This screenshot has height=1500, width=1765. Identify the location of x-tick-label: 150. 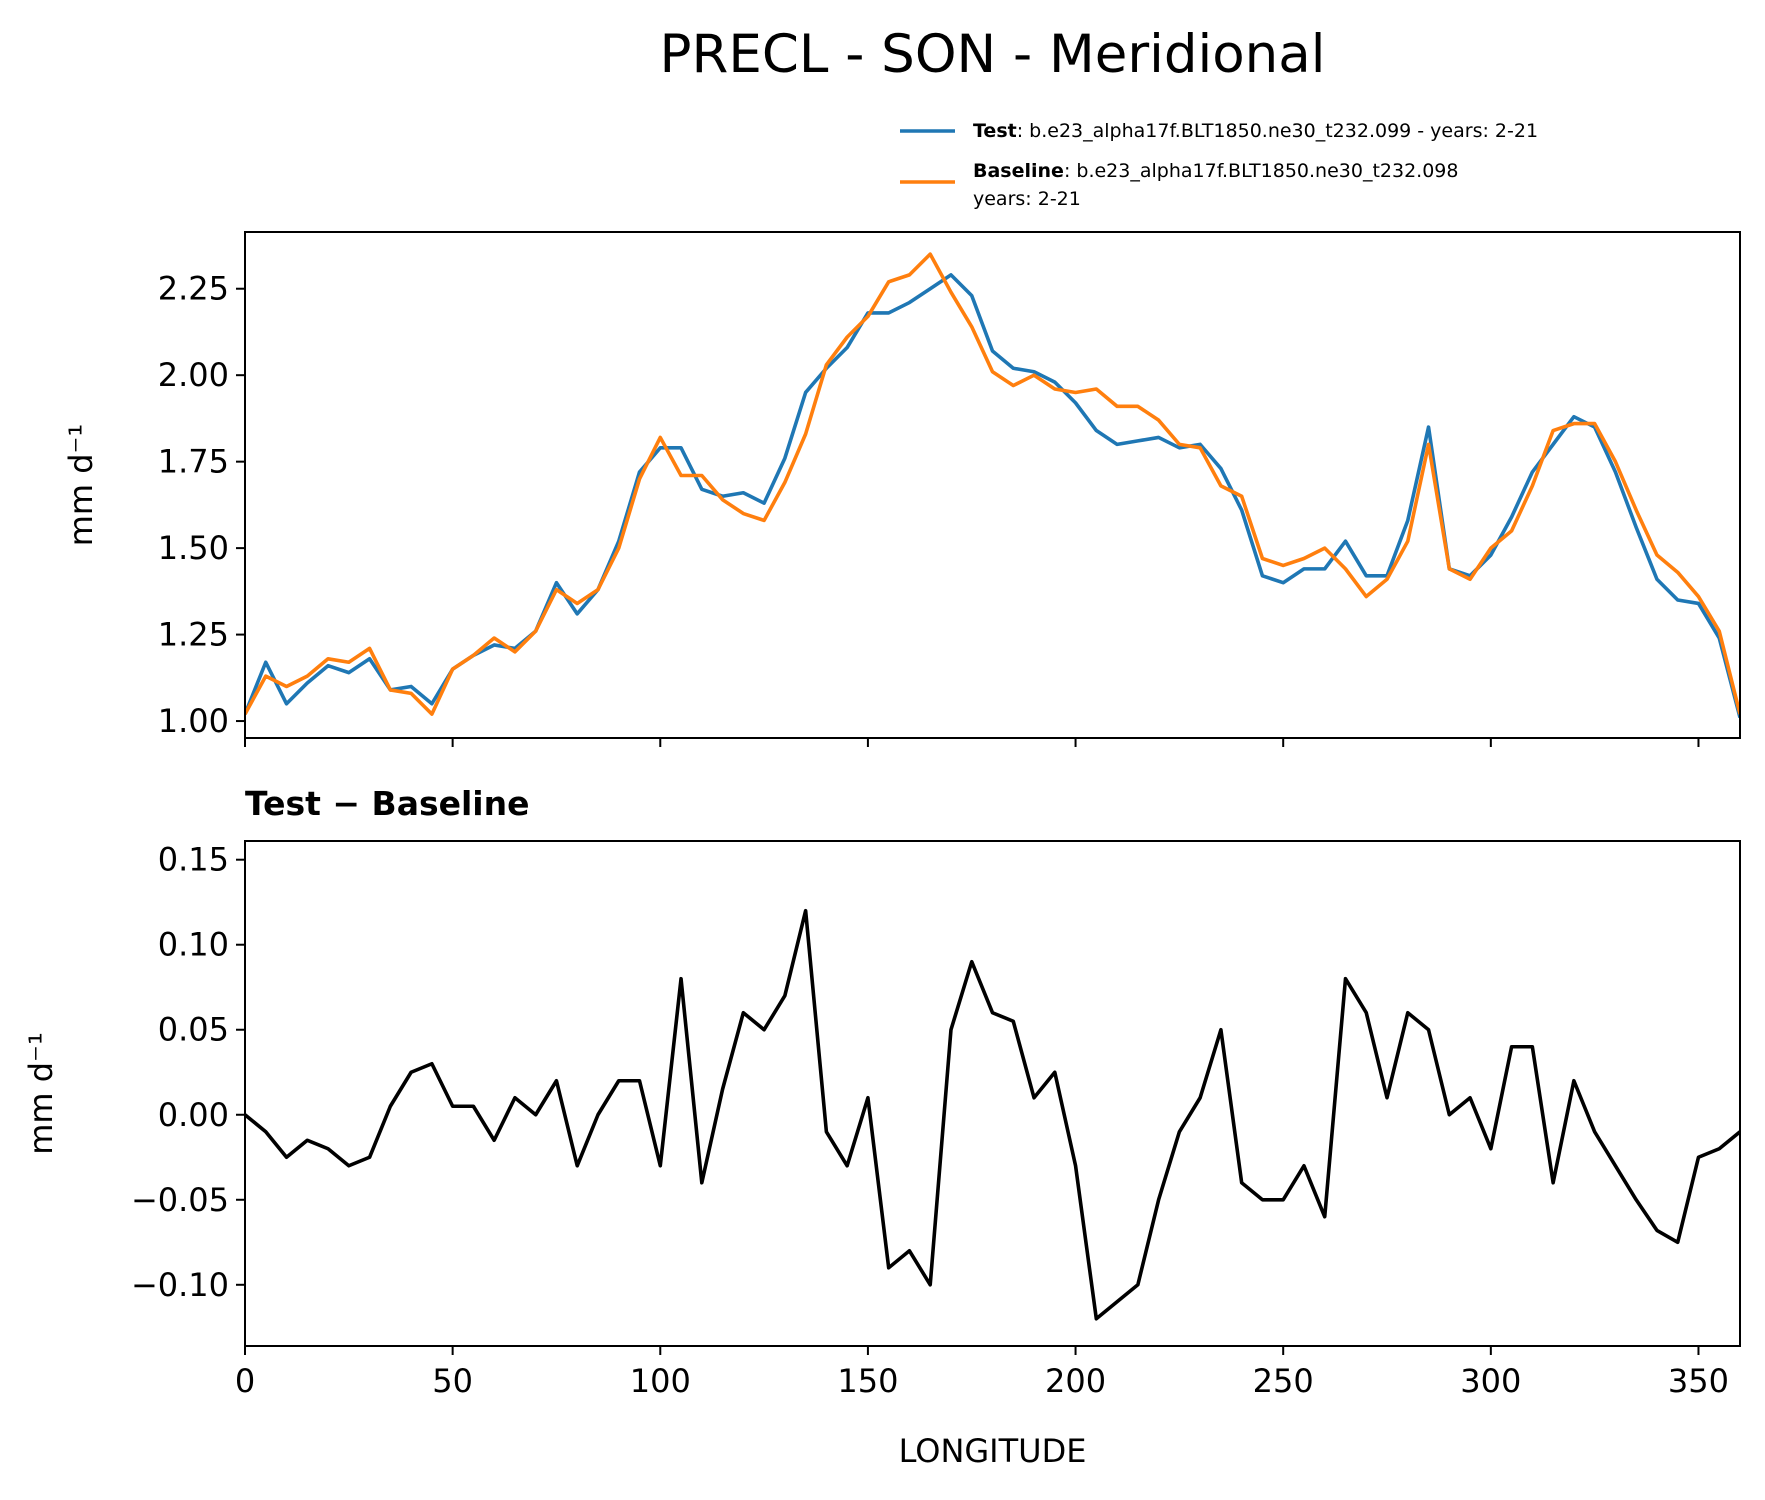
(867, 1381).